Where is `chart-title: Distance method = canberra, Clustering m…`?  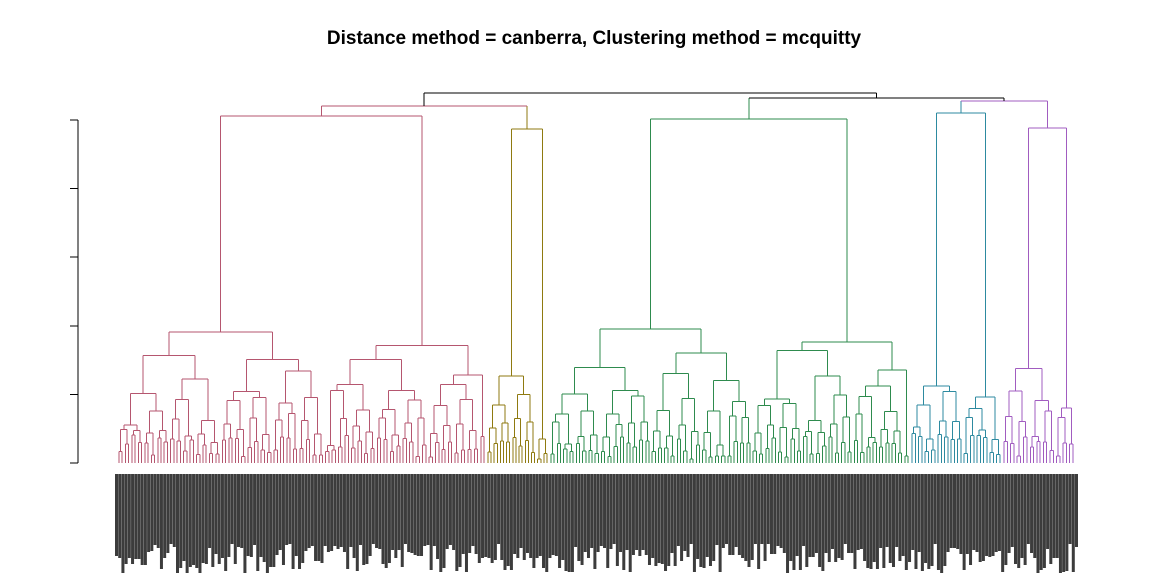 chart-title: Distance method = canberra, Clustering m… is located at coordinates (594, 38).